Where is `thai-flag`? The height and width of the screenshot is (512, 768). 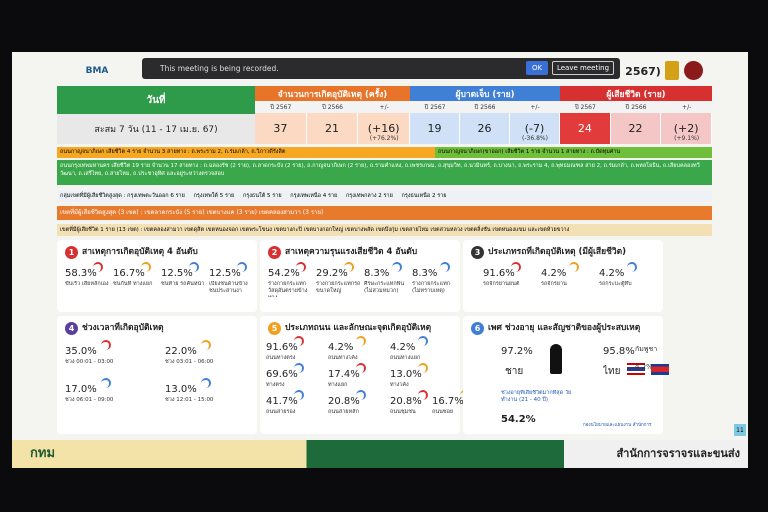
thai-flag is located at coordinates (636, 369).